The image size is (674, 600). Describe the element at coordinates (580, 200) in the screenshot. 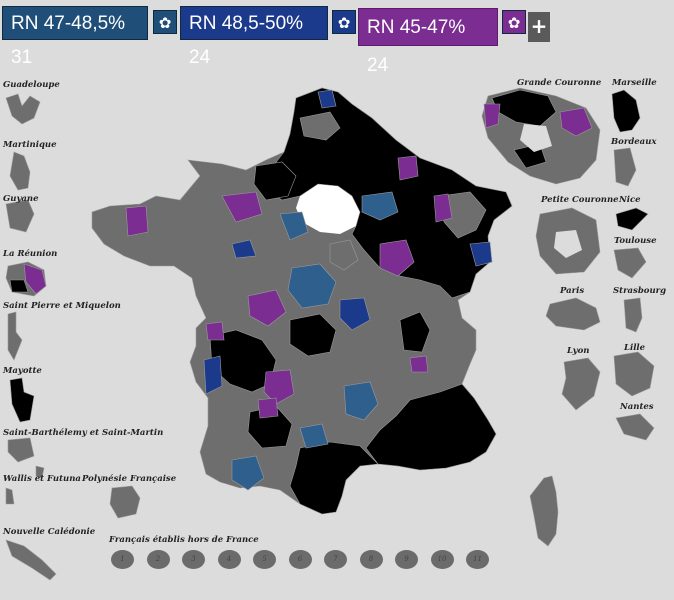

I see `label-petite-couronne: Petite Couronne` at that location.